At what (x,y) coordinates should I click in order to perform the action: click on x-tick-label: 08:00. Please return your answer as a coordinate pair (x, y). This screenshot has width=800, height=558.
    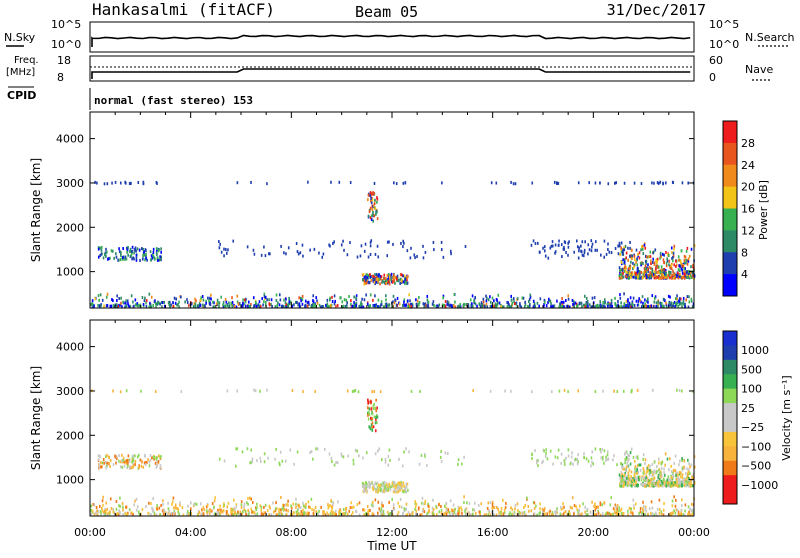
    Looking at the image, I should click on (291, 532).